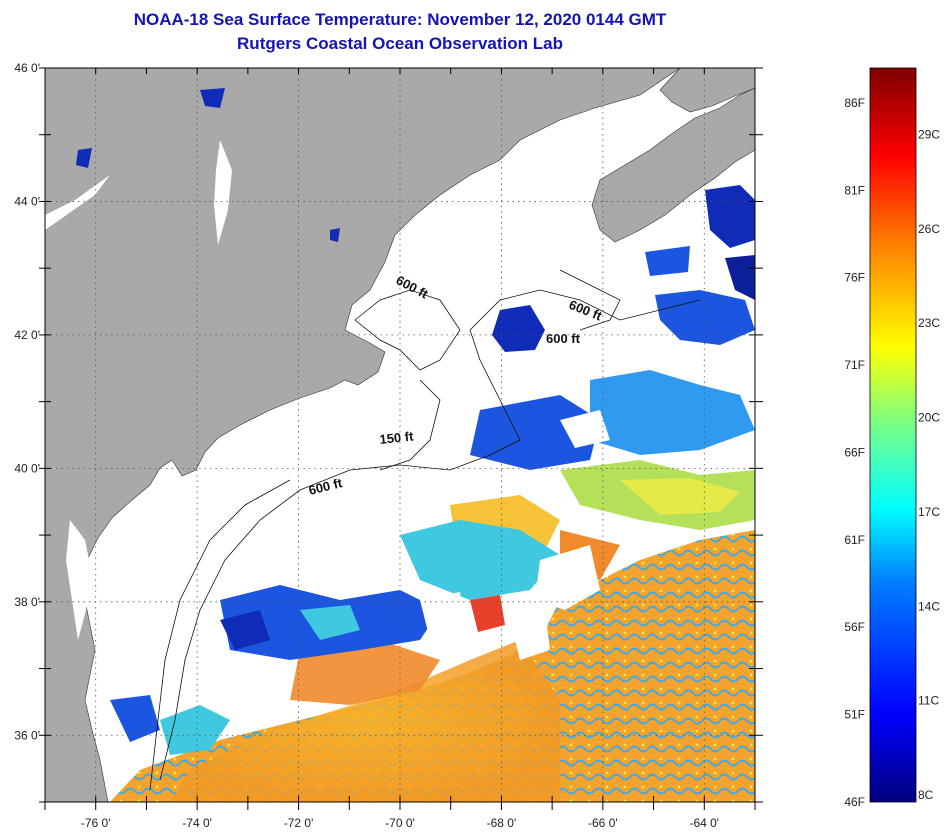 The height and width of the screenshot is (832, 944). Describe the element at coordinates (928, 701) in the screenshot. I see `colorbar-c-label: 11C` at that location.